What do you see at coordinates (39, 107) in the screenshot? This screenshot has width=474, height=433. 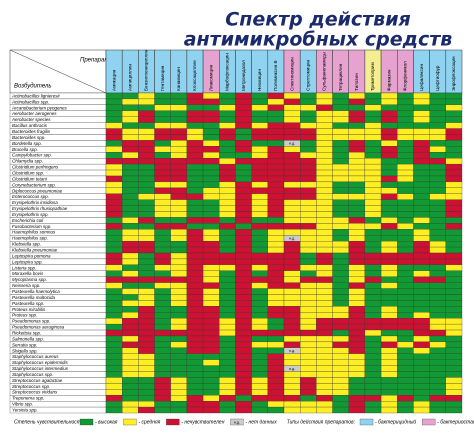 I see `row-name: Arcanobacterium pyogenes` at bounding box center [39, 107].